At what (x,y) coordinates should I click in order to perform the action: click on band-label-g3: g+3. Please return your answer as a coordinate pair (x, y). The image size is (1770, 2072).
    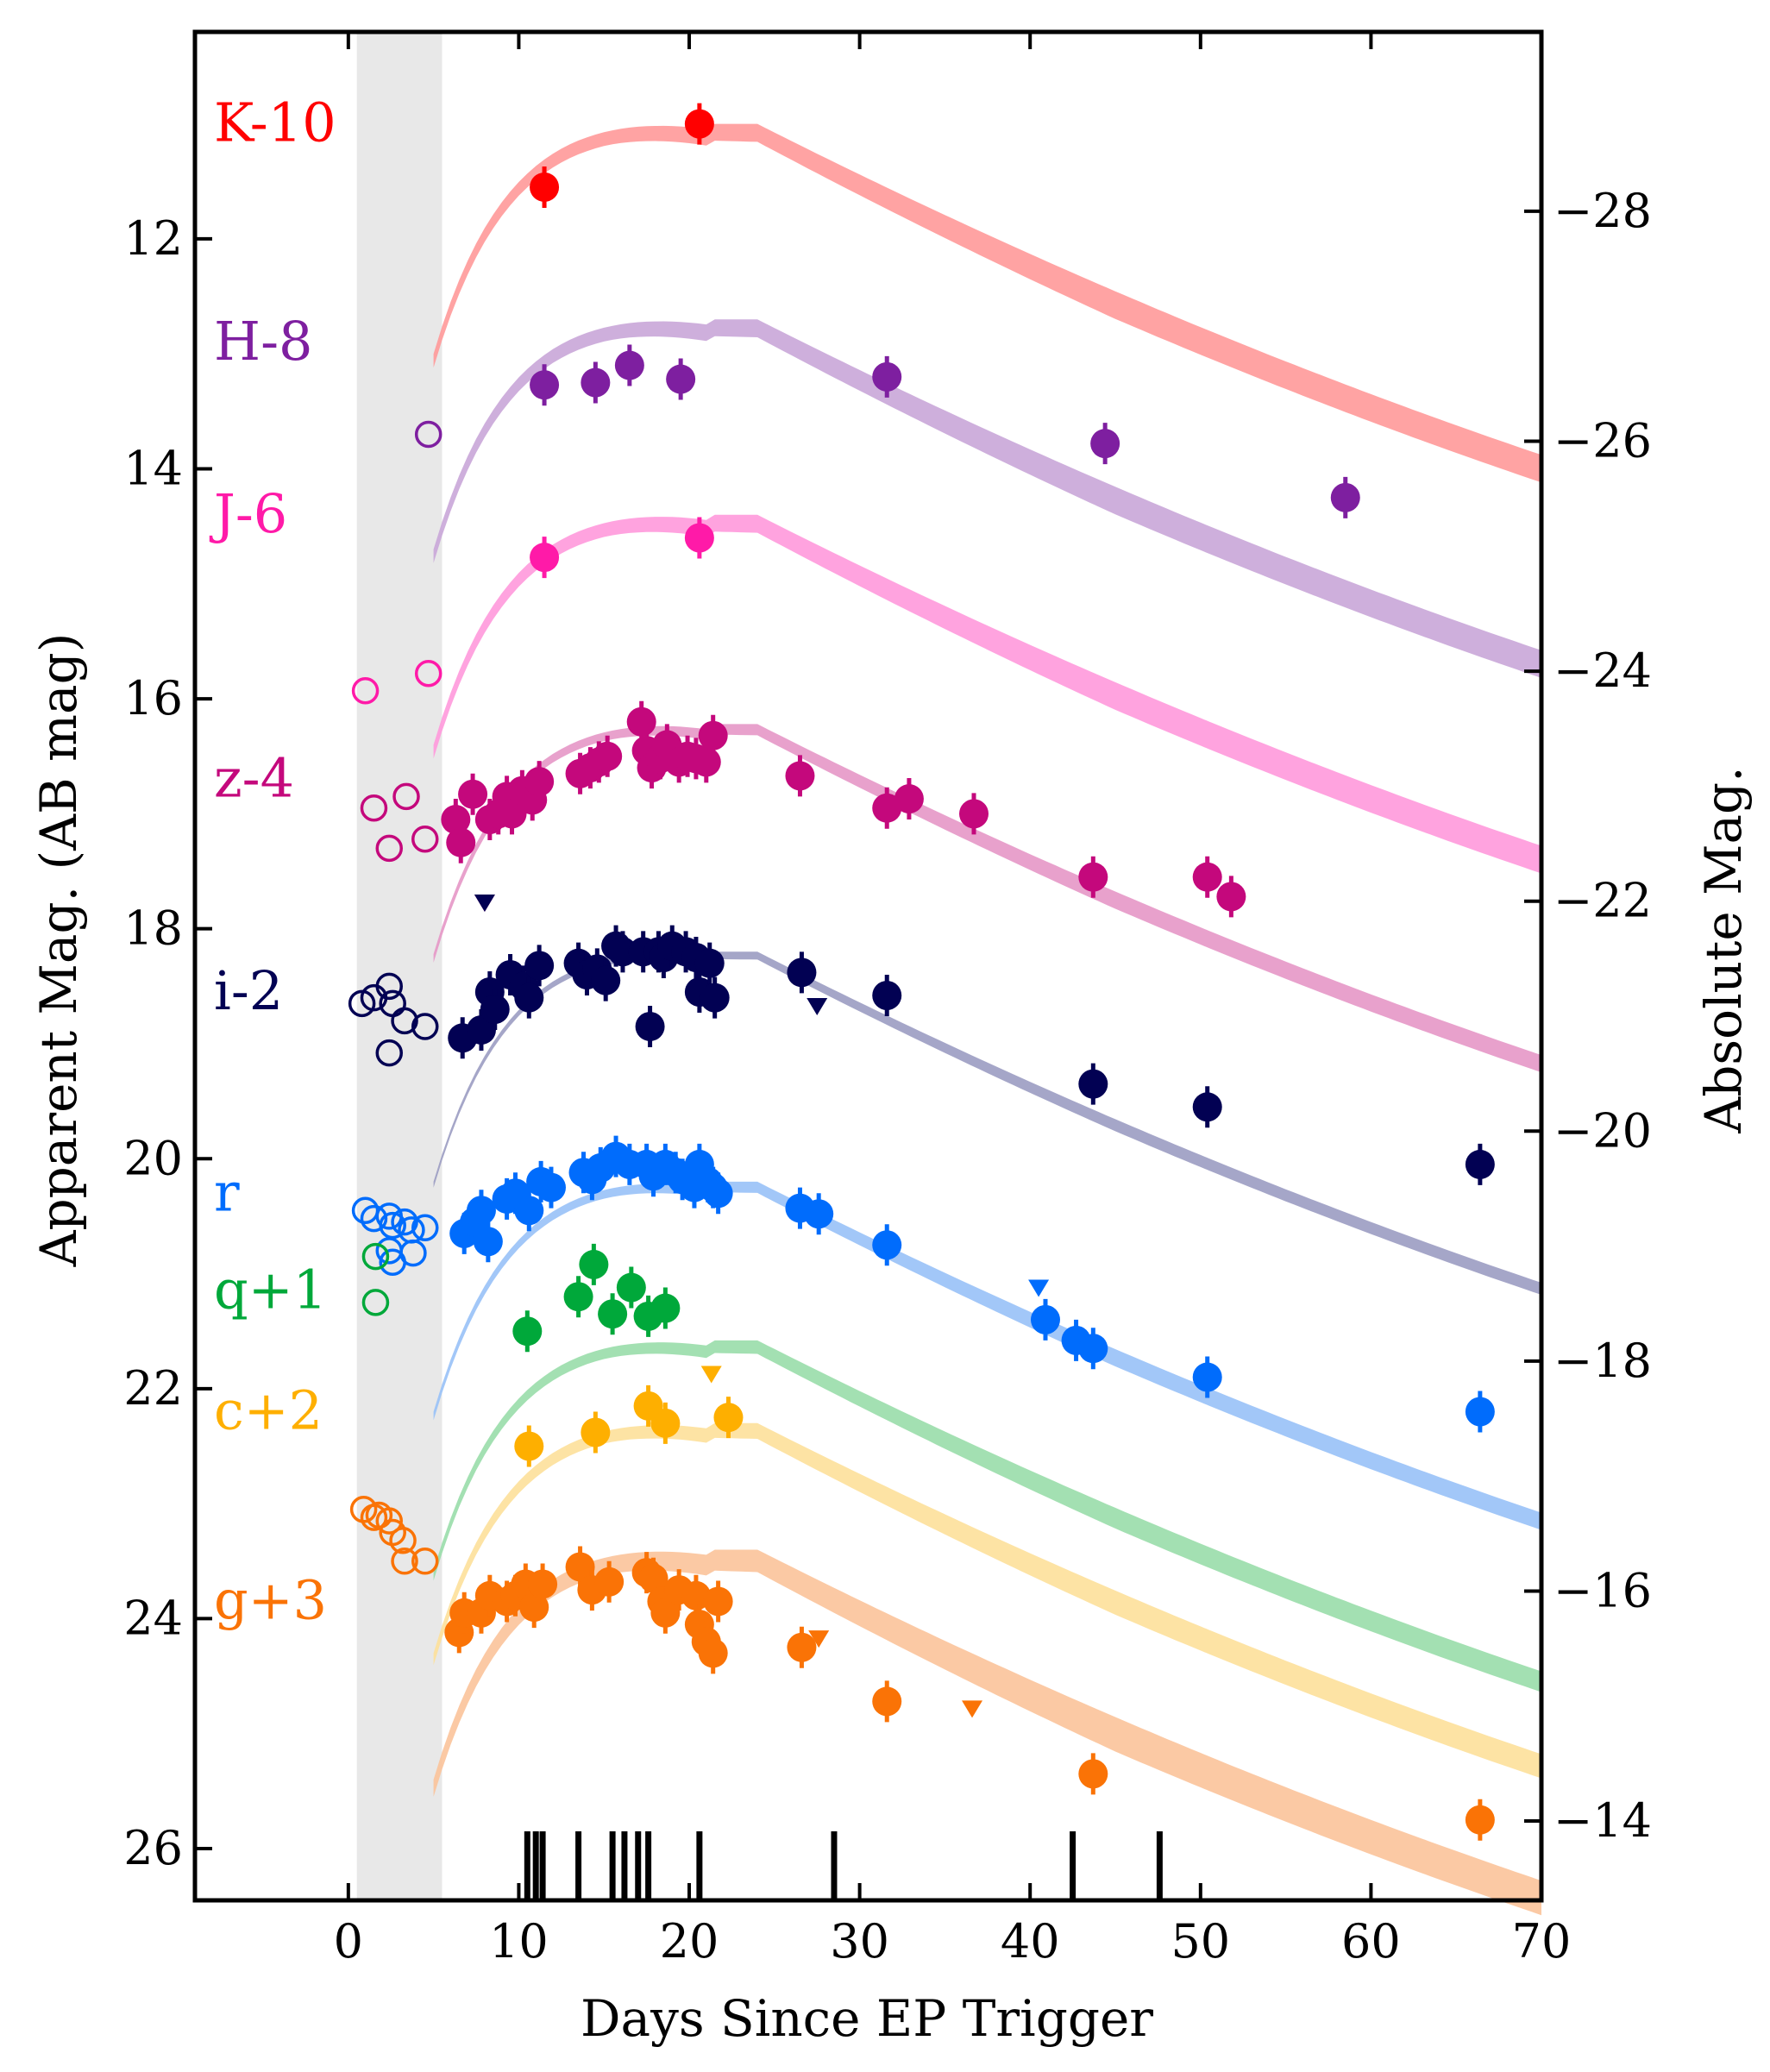
    Looking at the image, I should click on (270, 1599).